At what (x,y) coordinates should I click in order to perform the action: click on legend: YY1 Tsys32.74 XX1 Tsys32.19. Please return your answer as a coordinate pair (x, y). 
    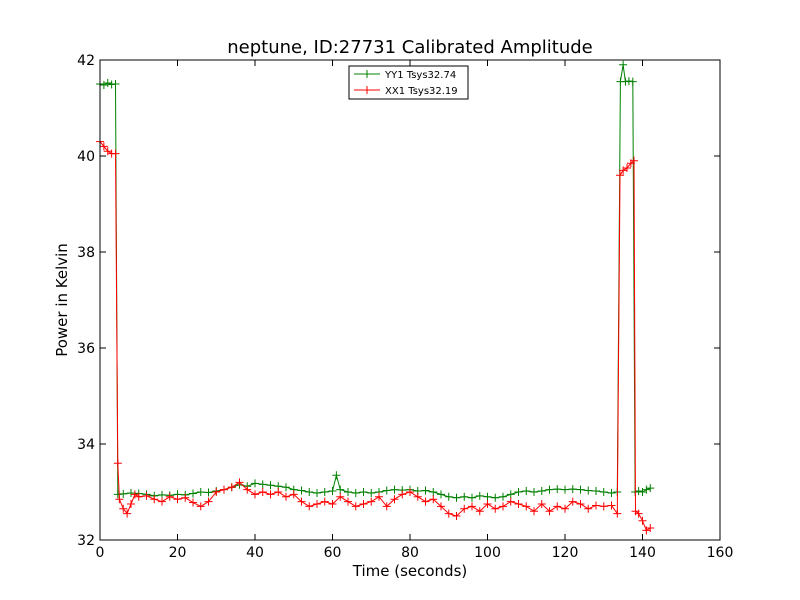
    Looking at the image, I should click on (408, 82).